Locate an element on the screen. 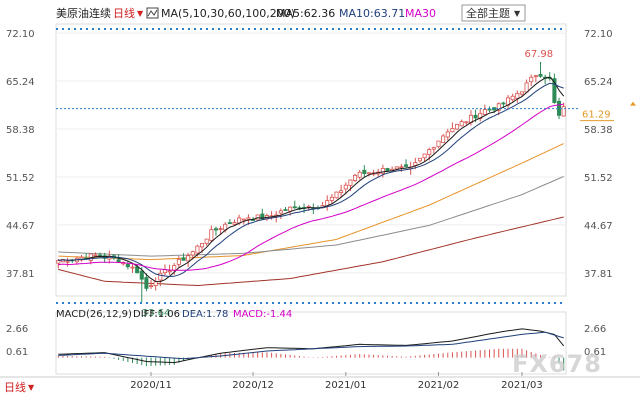  macd-dea-line is located at coordinates (311, 345).